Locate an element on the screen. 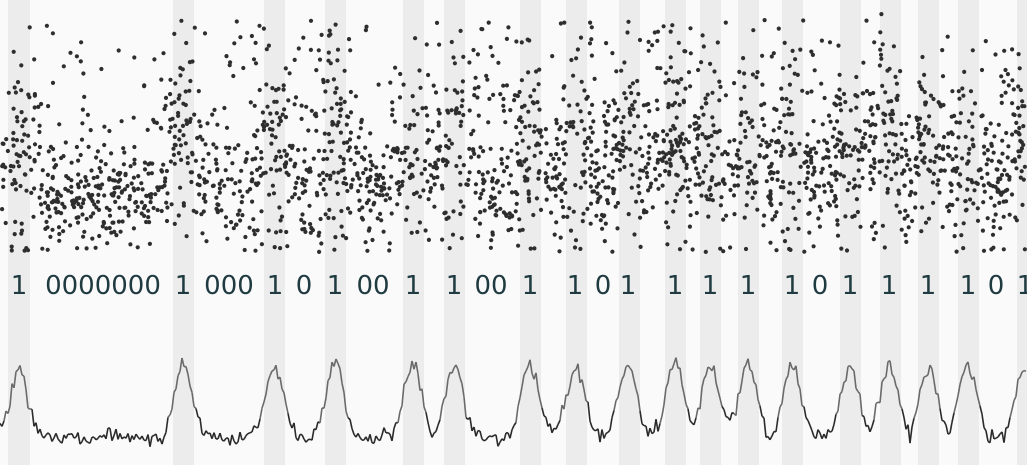 Image resolution: width=1027 pixels, height=465 pixels. highlight-band is located at coordinates (748, 232).